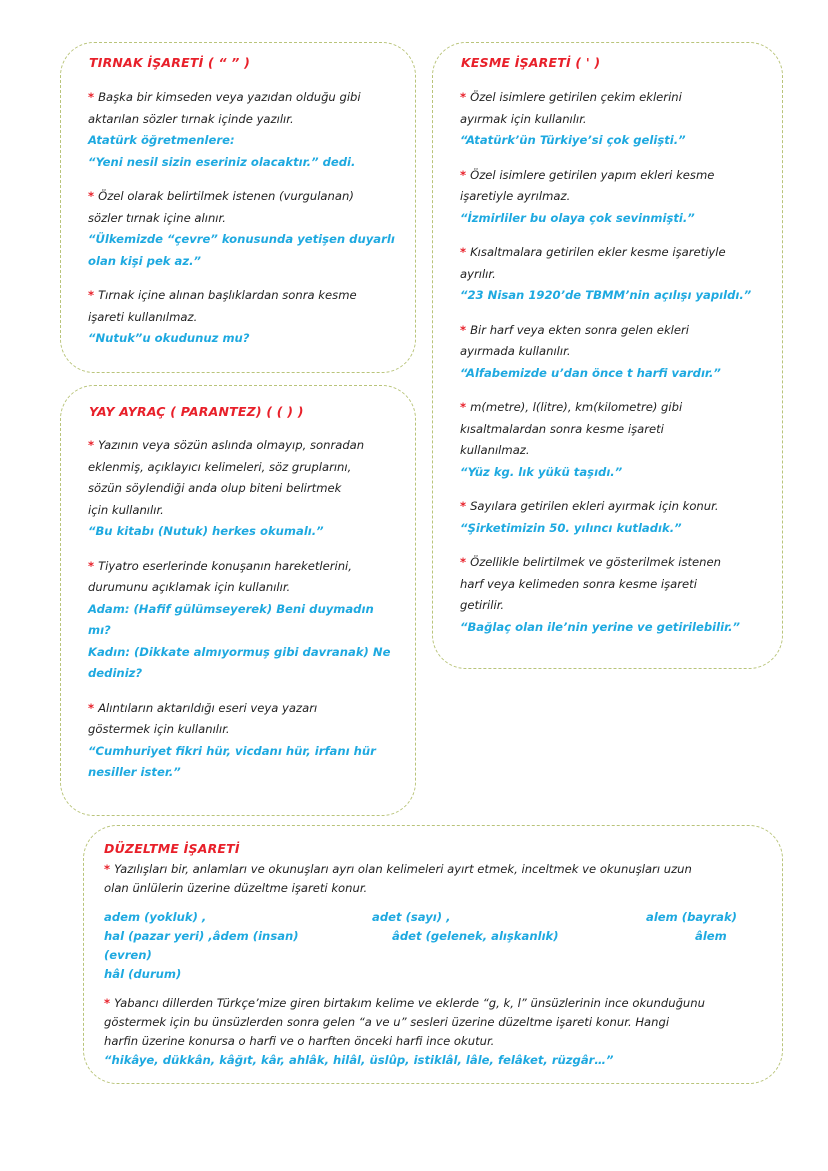 The height and width of the screenshot is (1171, 828). Describe the element at coordinates (144, 260) in the screenshot. I see `example-text: olan kişi pek az.”` at that location.